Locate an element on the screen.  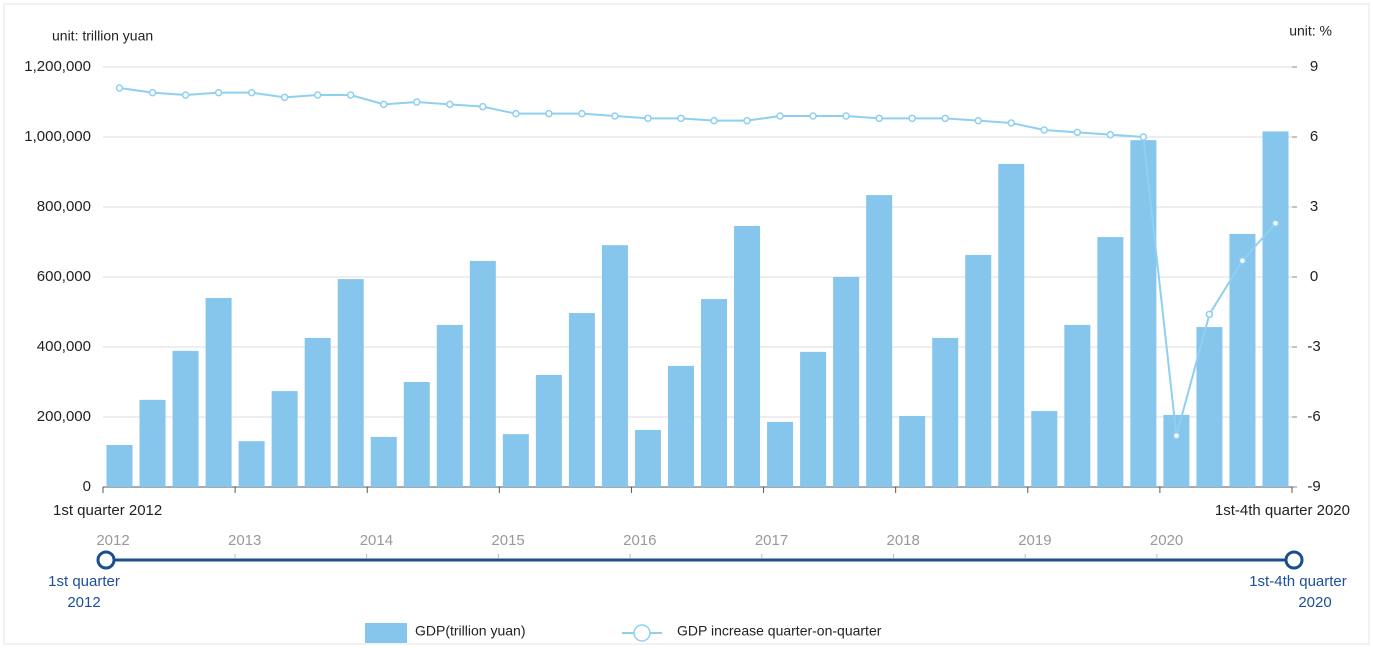
timeline-end-label: 1st-4th quarter is located at coordinates (1298, 581).